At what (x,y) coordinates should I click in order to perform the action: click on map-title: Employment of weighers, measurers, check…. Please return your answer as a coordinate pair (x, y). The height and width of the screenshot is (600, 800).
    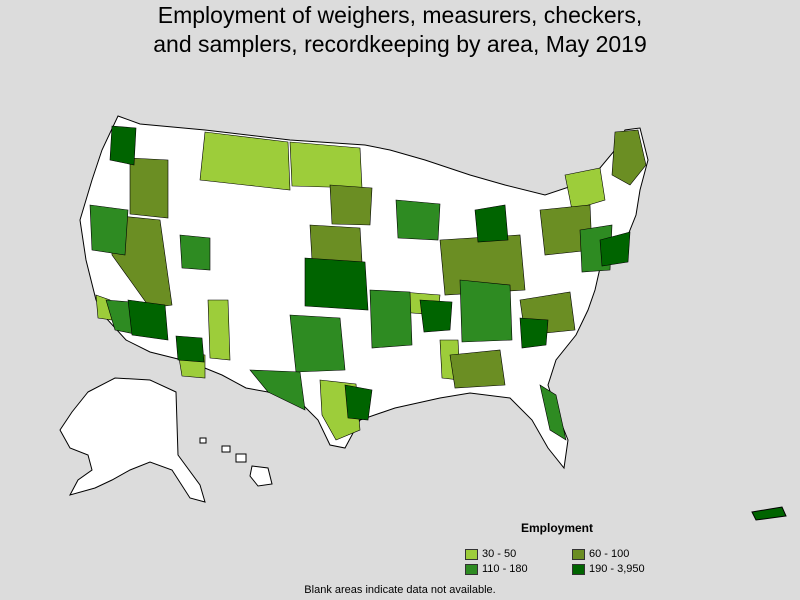
    Looking at the image, I should click on (400, 29).